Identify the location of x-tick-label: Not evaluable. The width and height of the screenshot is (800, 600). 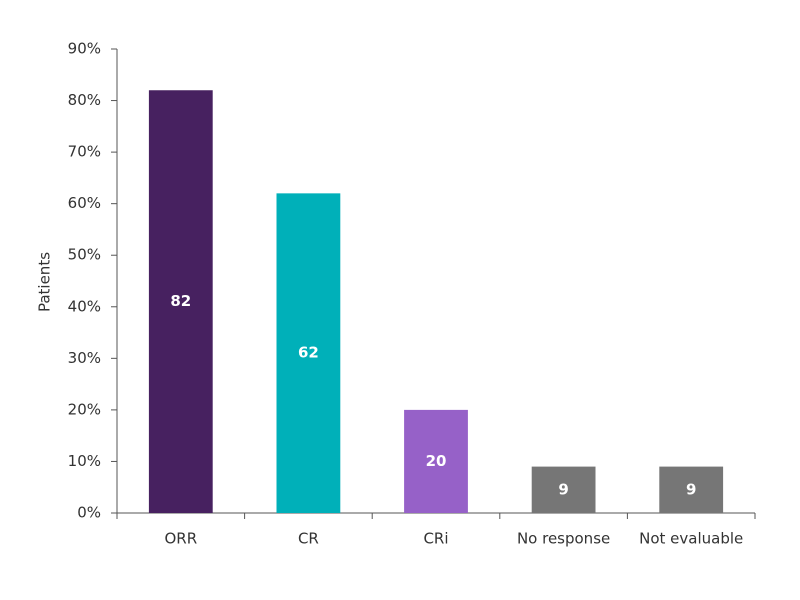
(691, 539).